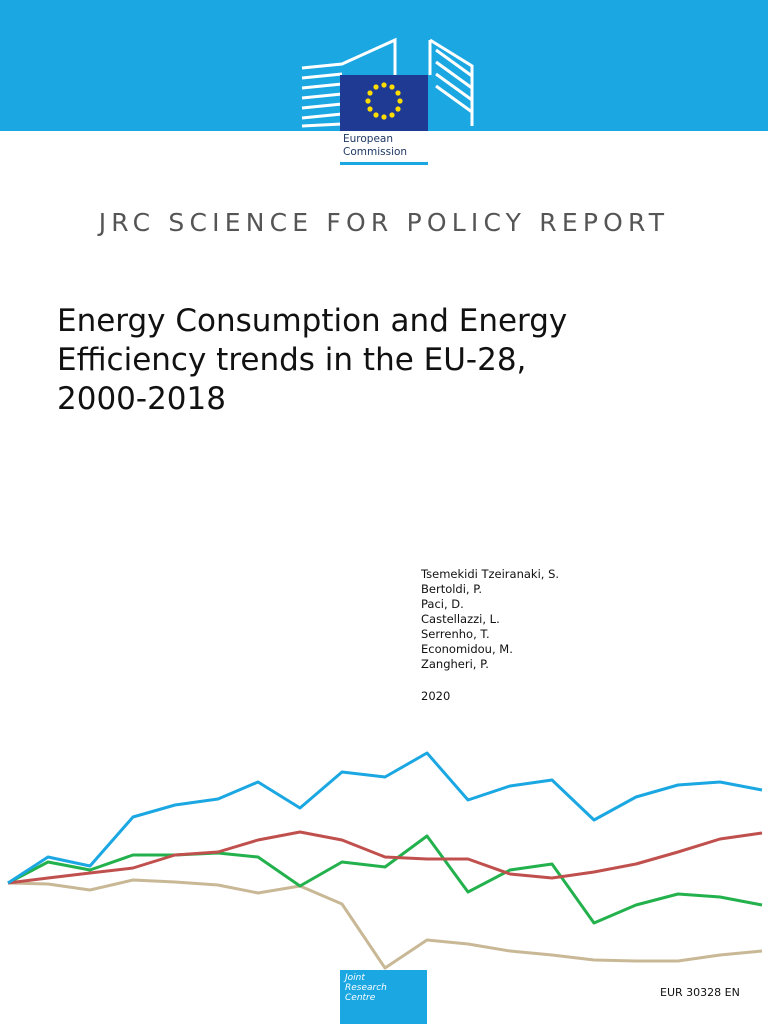 The width and height of the screenshot is (768, 1024). What do you see at coordinates (384, 222) in the screenshot?
I see `series-label: JRC SCIENCE FOR POLICY REPORT` at bounding box center [384, 222].